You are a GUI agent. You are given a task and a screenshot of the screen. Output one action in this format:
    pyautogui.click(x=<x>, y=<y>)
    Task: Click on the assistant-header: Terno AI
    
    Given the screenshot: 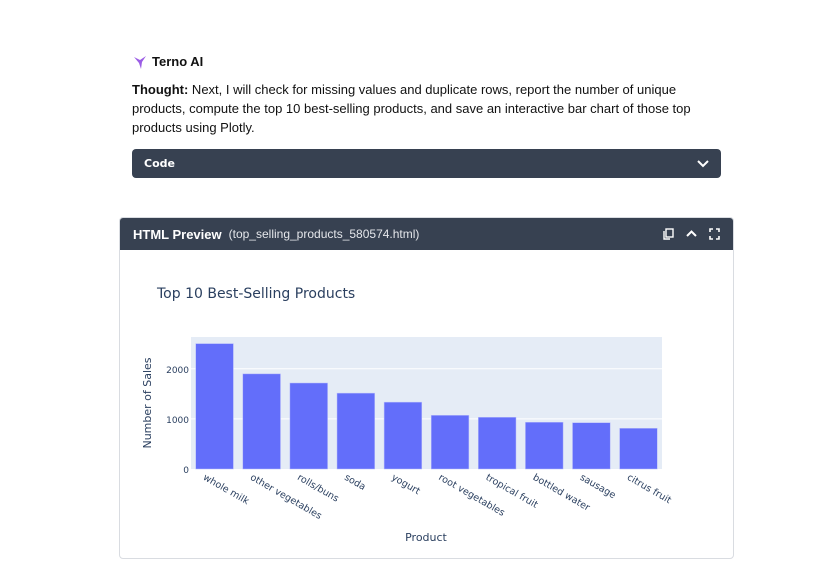 What is the action you would take?
    pyautogui.click(x=168, y=61)
    